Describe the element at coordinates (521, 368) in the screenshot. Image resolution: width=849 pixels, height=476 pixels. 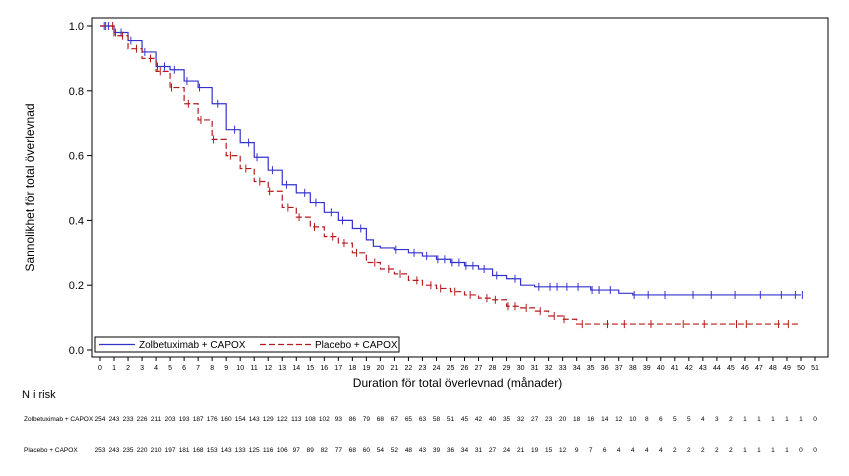
I see `x-tick-label: 30` at that location.